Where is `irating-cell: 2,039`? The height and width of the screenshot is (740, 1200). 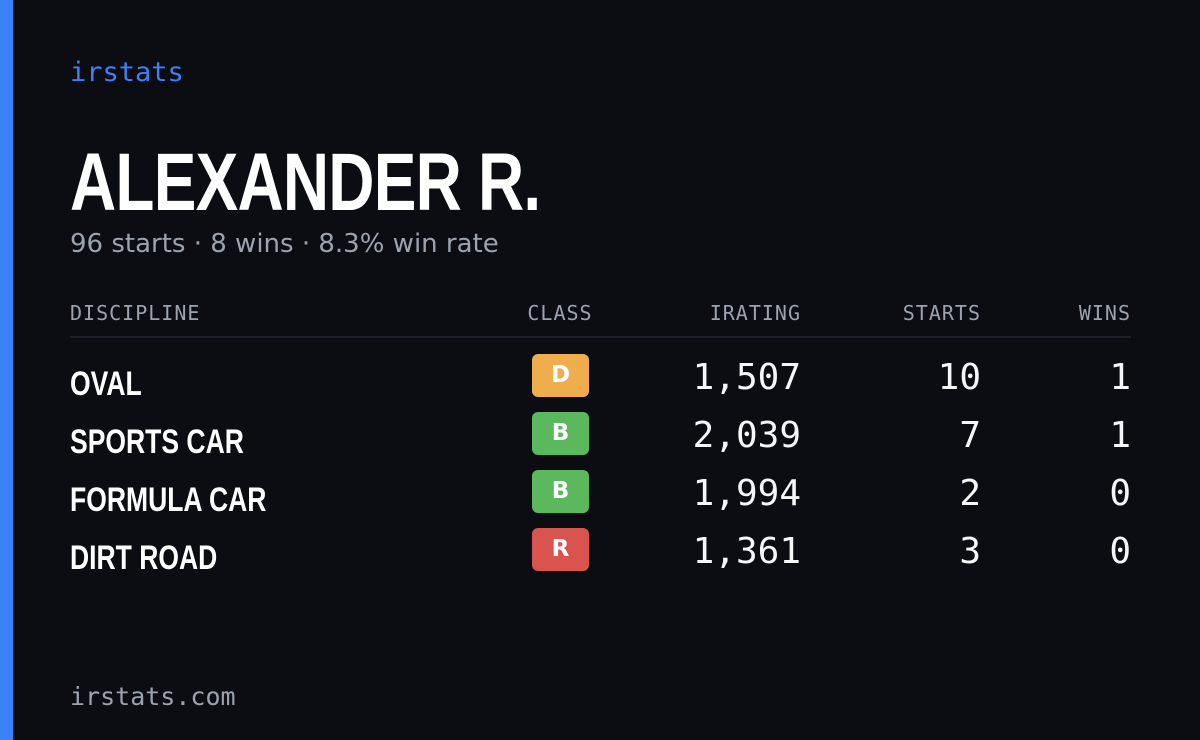 irating-cell: 2,039 is located at coordinates (746, 435).